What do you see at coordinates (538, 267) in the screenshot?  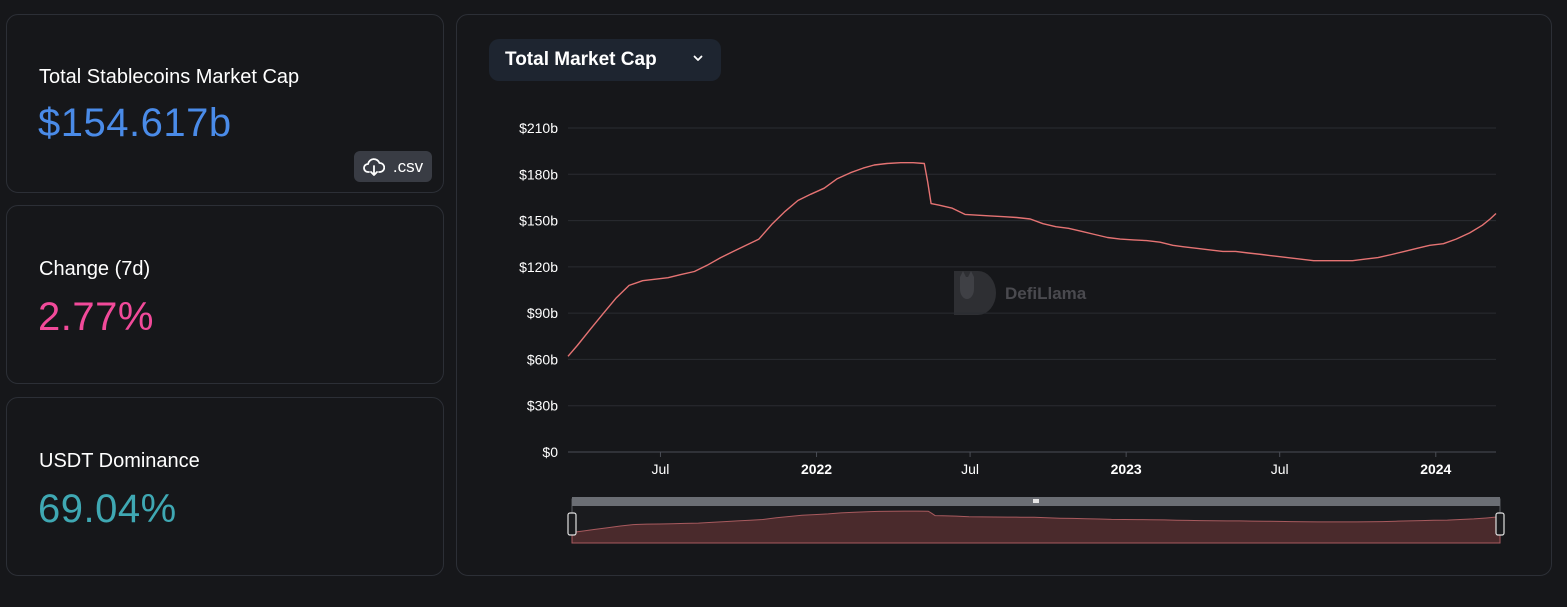 I see `y-tick-label: $120b` at bounding box center [538, 267].